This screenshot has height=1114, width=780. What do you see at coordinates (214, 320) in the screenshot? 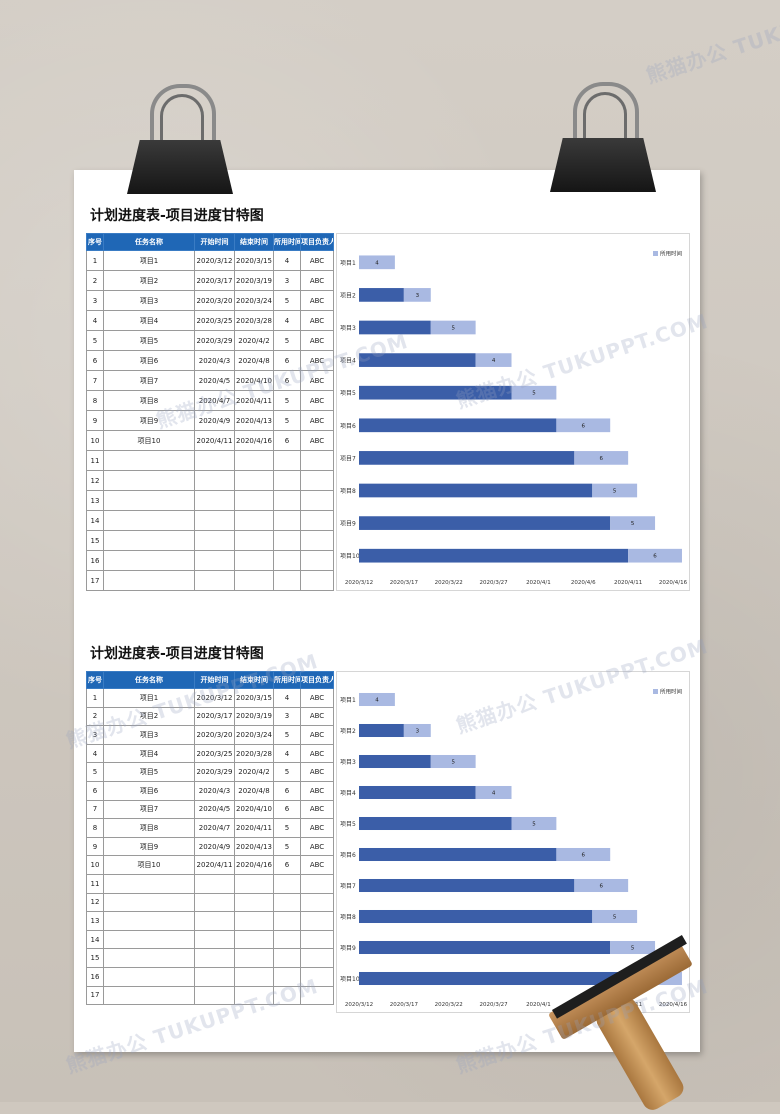
I see `table-cell: 2020/3/25` at bounding box center [214, 320].